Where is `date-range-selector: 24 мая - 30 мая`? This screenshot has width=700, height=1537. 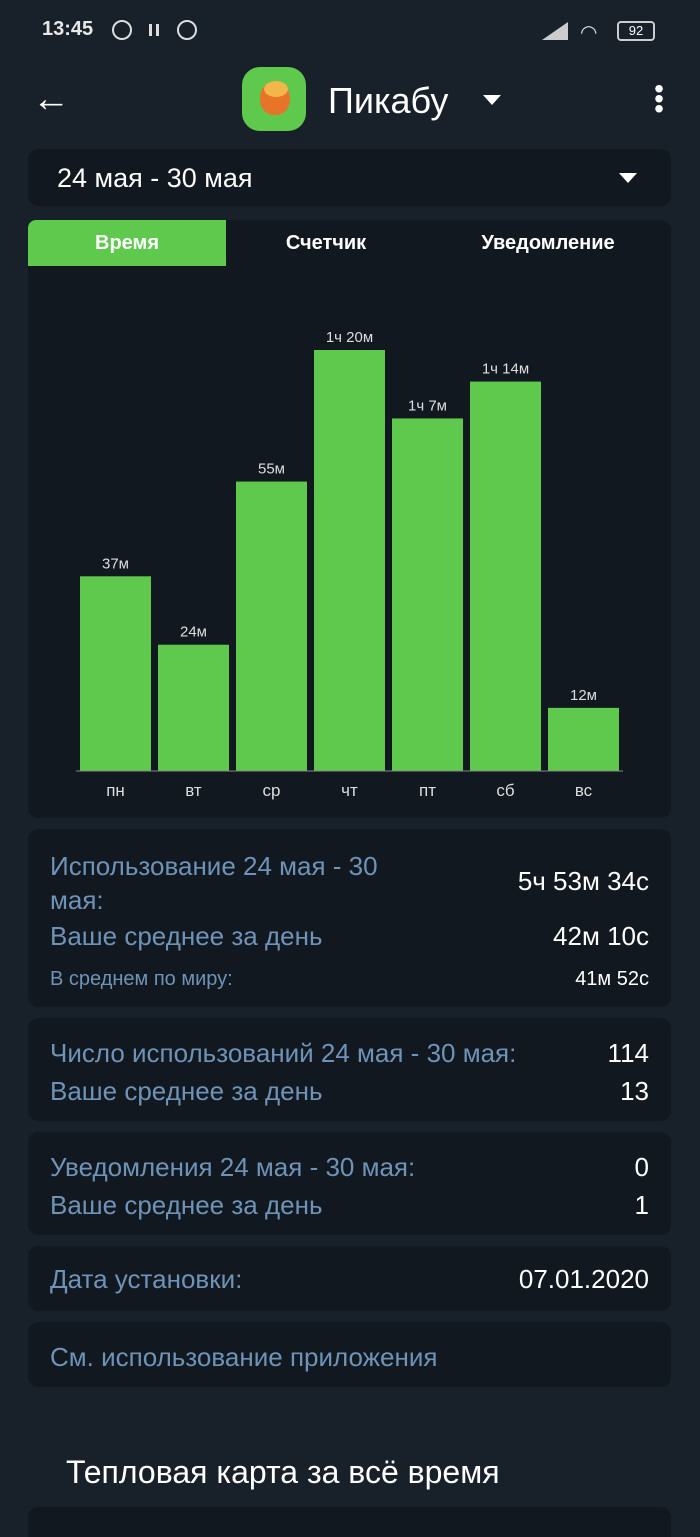 date-range-selector: 24 мая - 30 мая is located at coordinates (349, 177).